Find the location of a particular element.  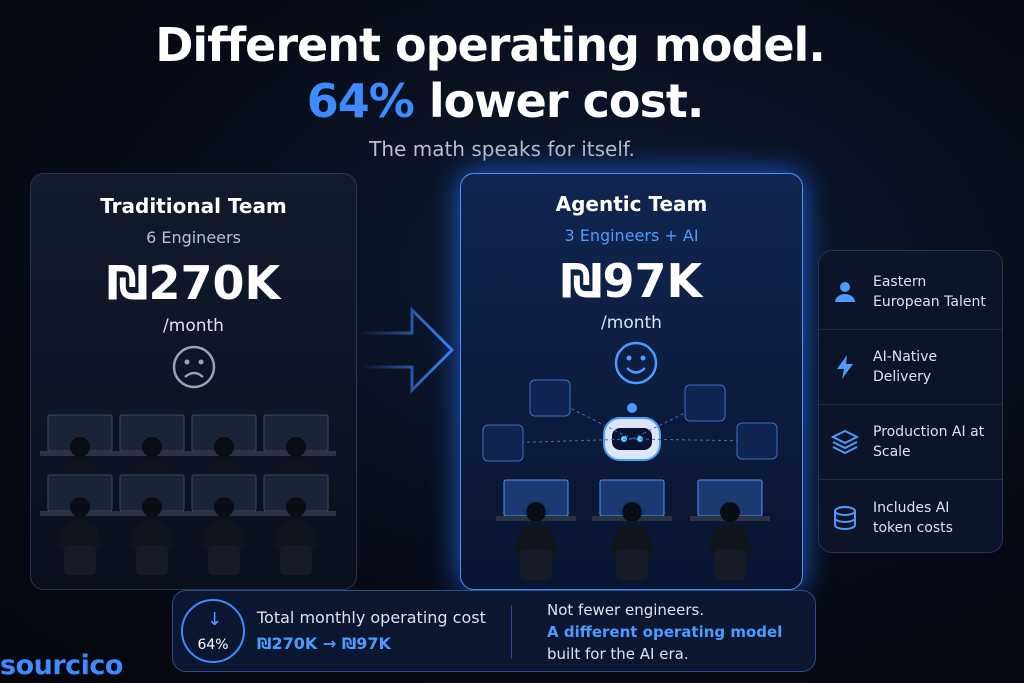

team-size: 6 Engineers is located at coordinates (193, 237).